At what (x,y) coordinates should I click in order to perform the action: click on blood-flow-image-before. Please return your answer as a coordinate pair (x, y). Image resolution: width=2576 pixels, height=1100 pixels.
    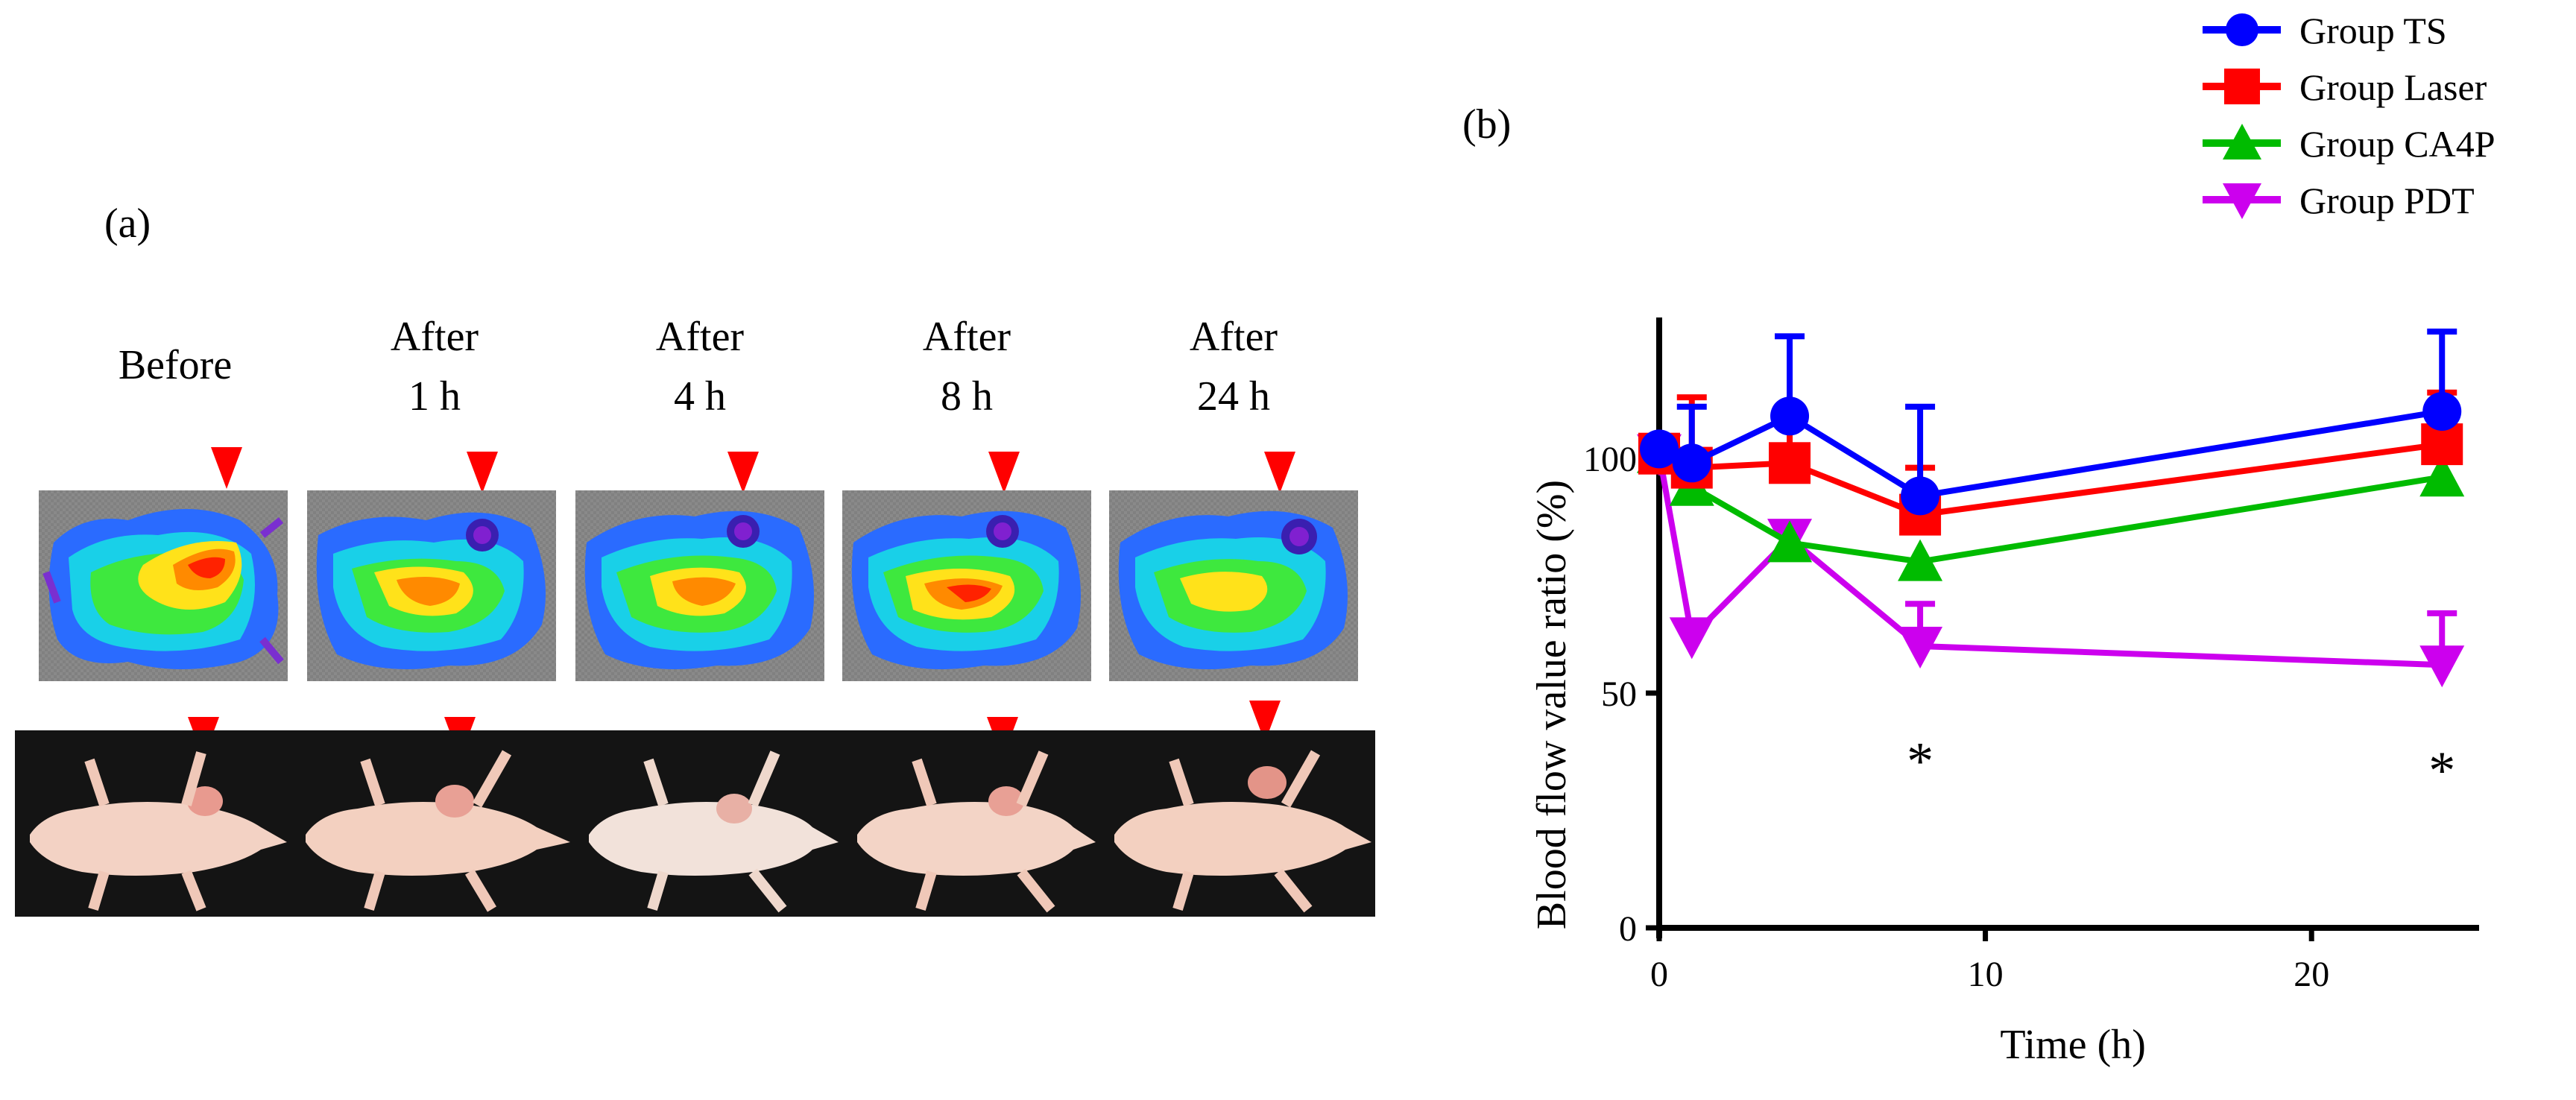
    Looking at the image, I should click on (163, 585).